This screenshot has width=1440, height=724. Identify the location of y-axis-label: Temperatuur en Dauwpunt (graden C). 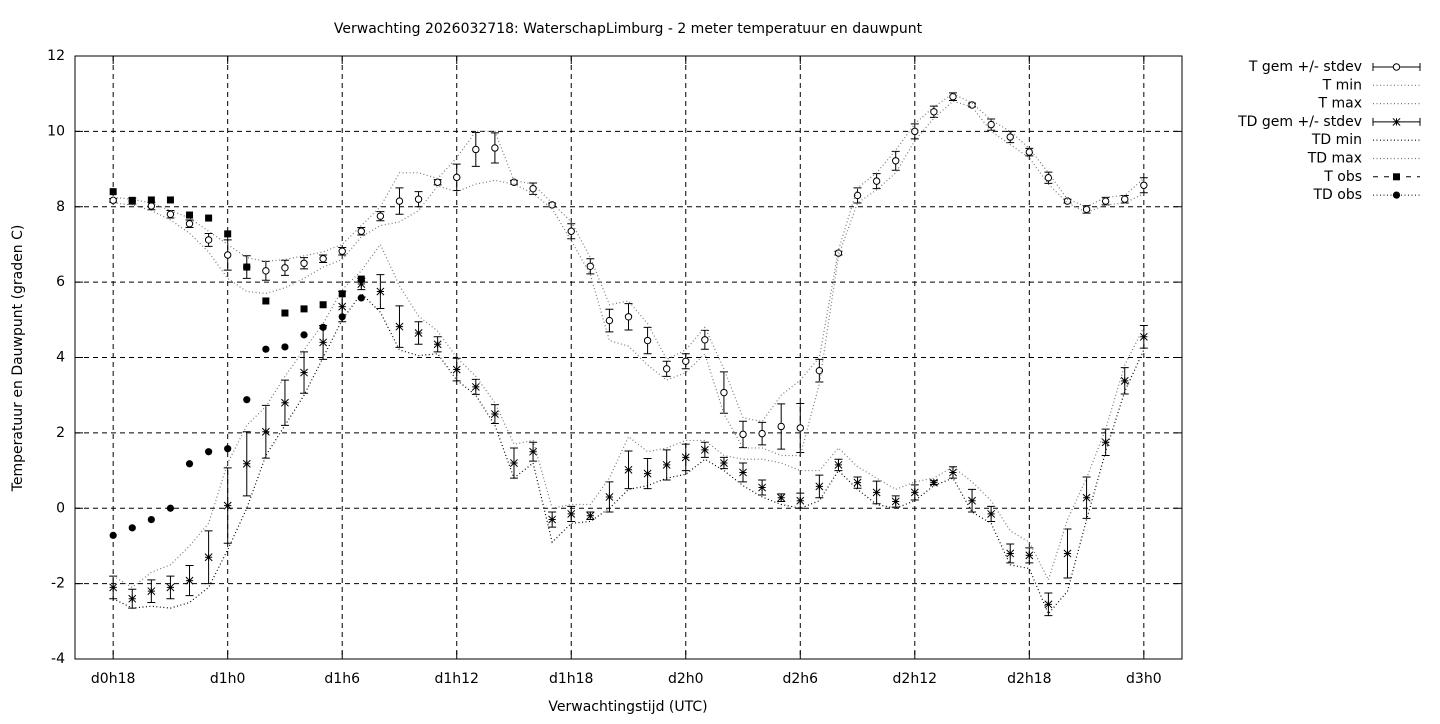
(18, 359).